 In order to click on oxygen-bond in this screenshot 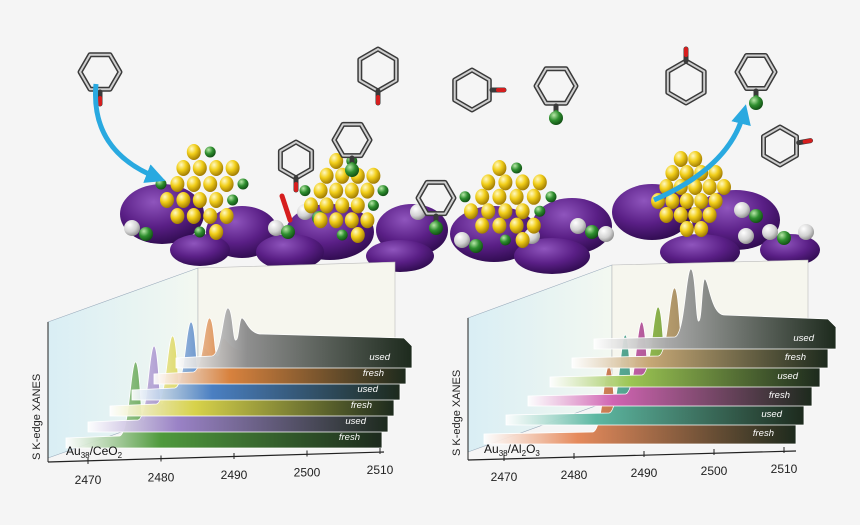, I will do `click(286, 208)`.